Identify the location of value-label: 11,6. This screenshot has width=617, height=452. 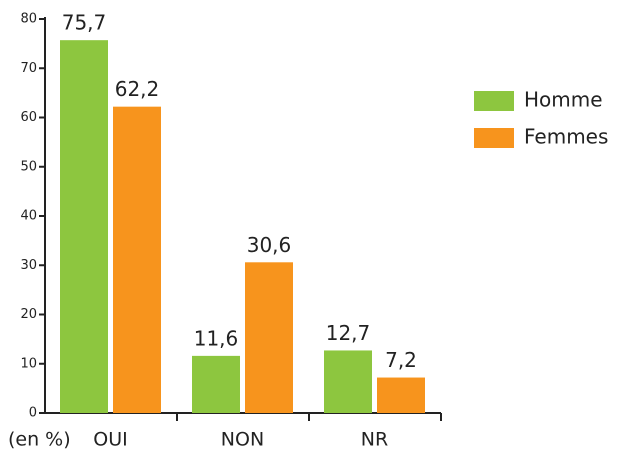
(216, 338).